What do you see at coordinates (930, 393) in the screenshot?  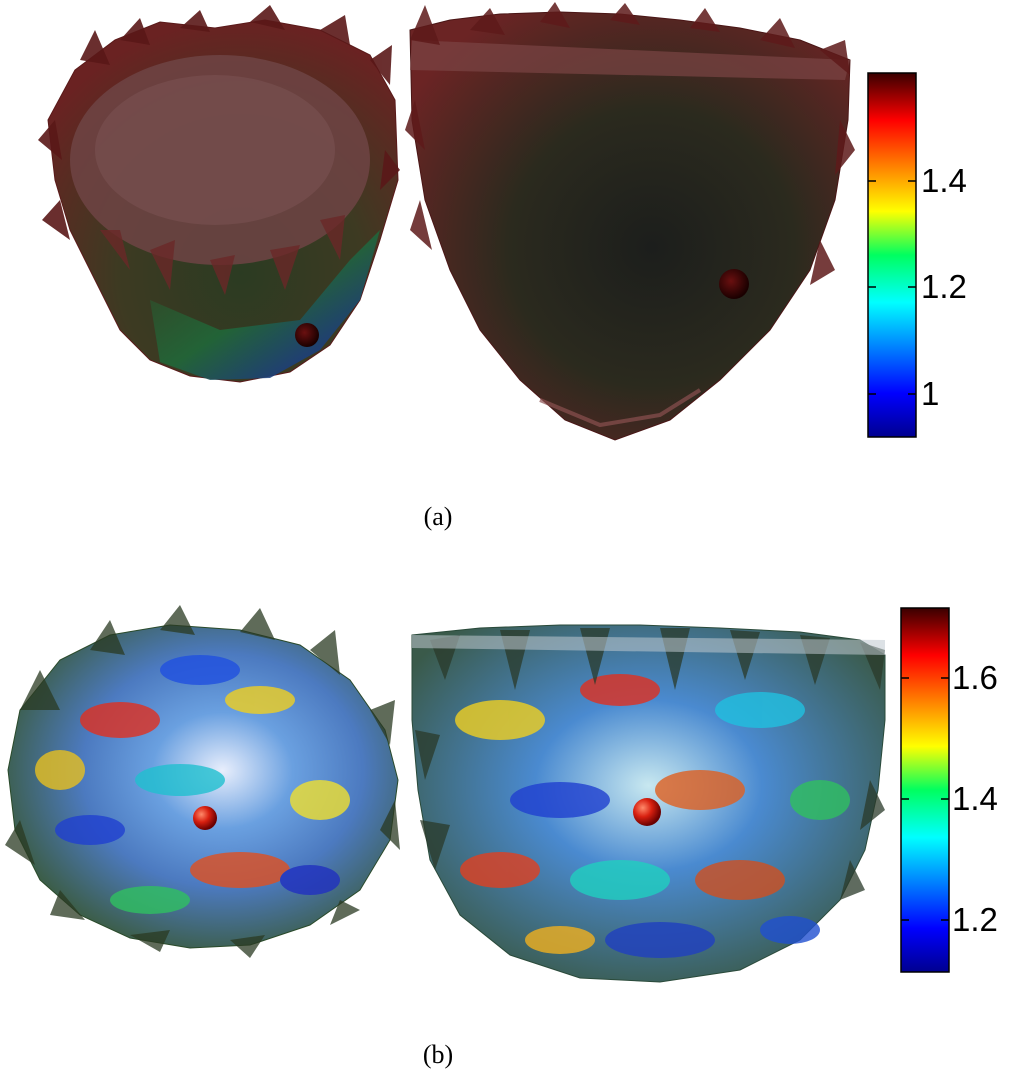 I see `colorbar-a-tick-1: 1` at bounding box center [930, 393].